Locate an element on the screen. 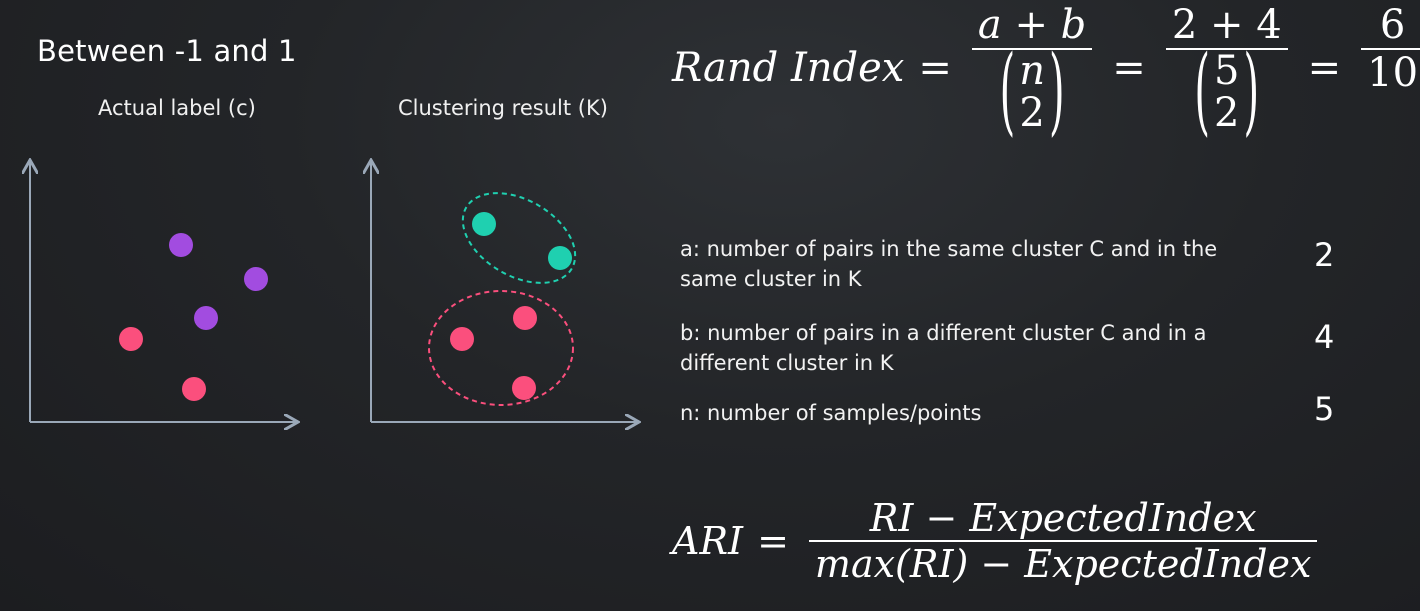 This screenshot has width=1420, height=611. value-a: 2 is located at coordinates (1324, 255).